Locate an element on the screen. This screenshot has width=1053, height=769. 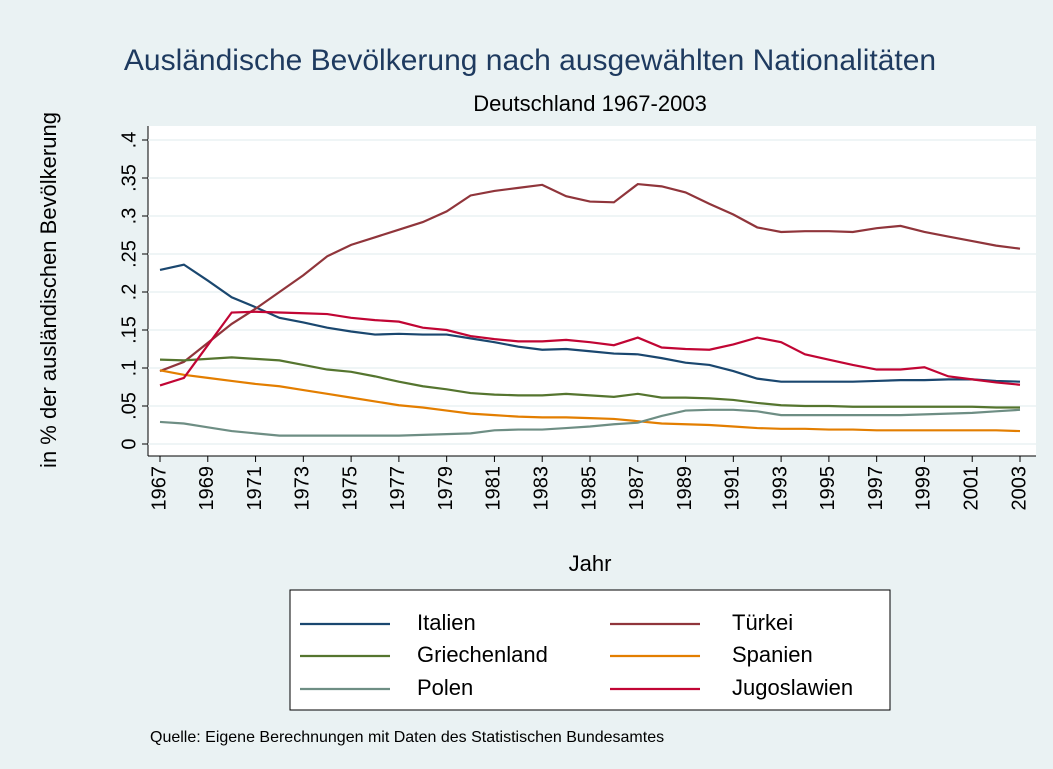
x-tick-label: 1981 is located at coordinates (494, 488).